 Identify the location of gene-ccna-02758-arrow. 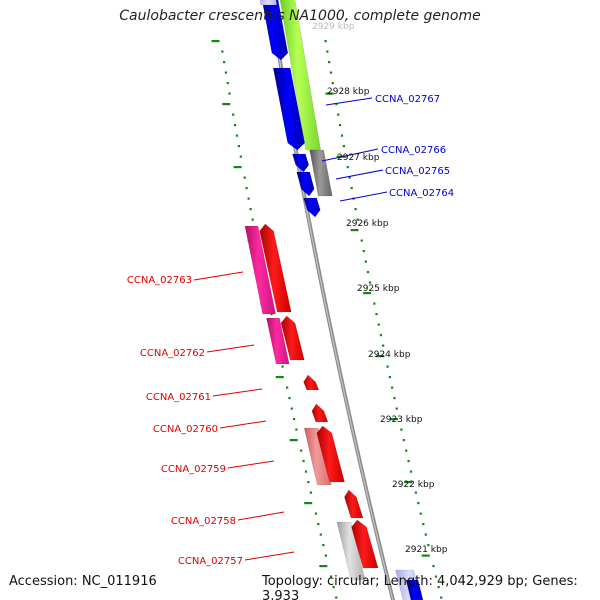
(354, 504).